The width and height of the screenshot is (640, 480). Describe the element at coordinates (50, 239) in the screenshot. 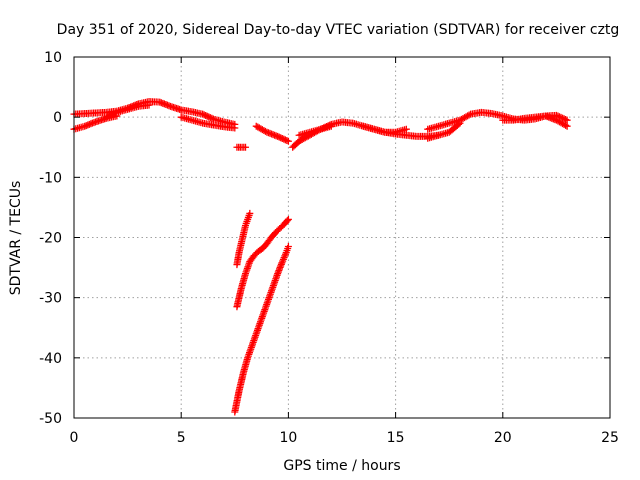

I see `y-tick-label: -20` at that location.